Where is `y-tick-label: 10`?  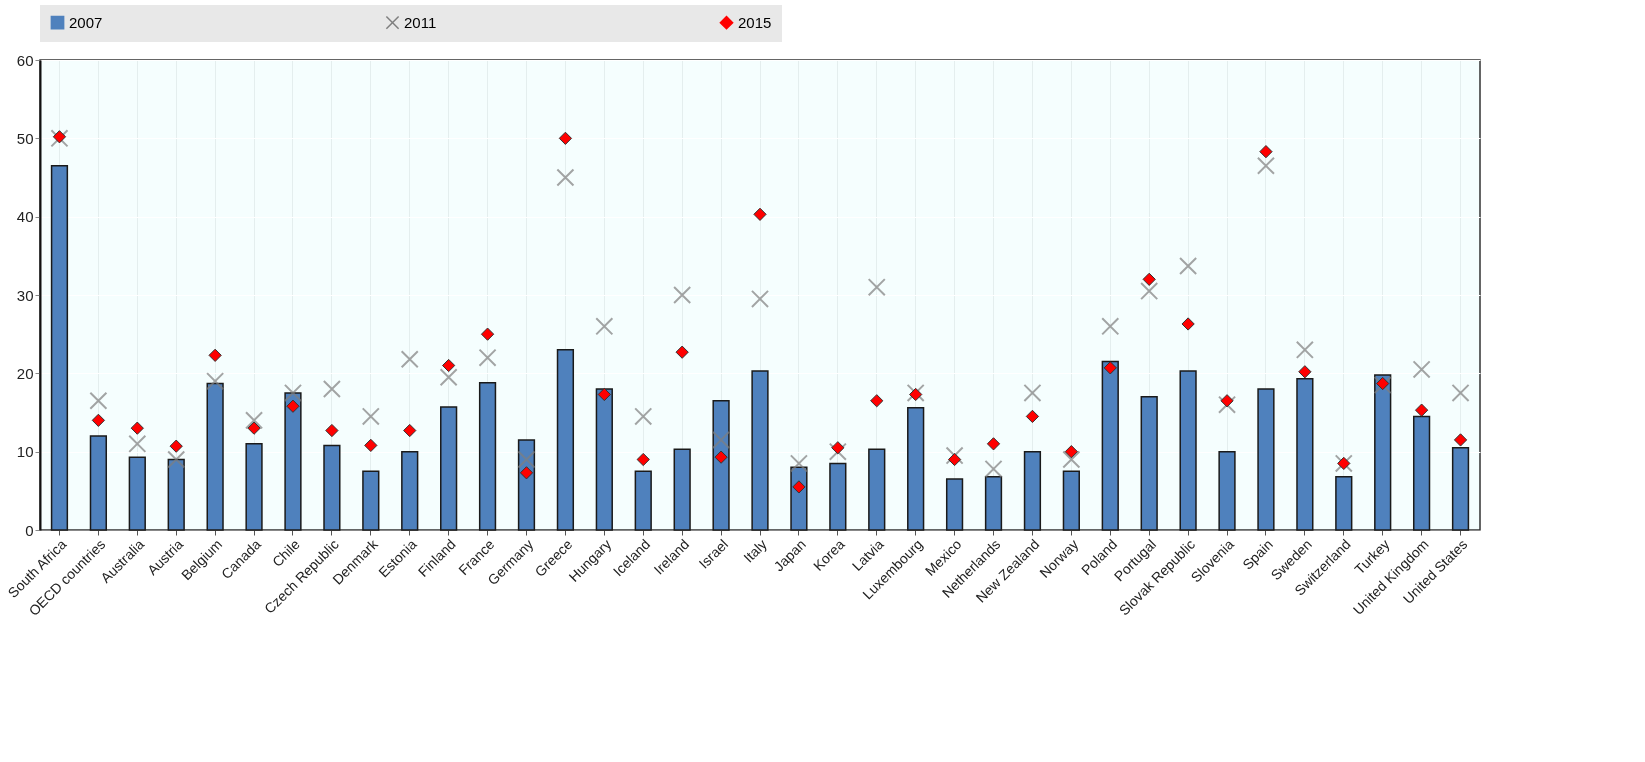 y-tick-label: 10 is located at coordinates (25, 452).